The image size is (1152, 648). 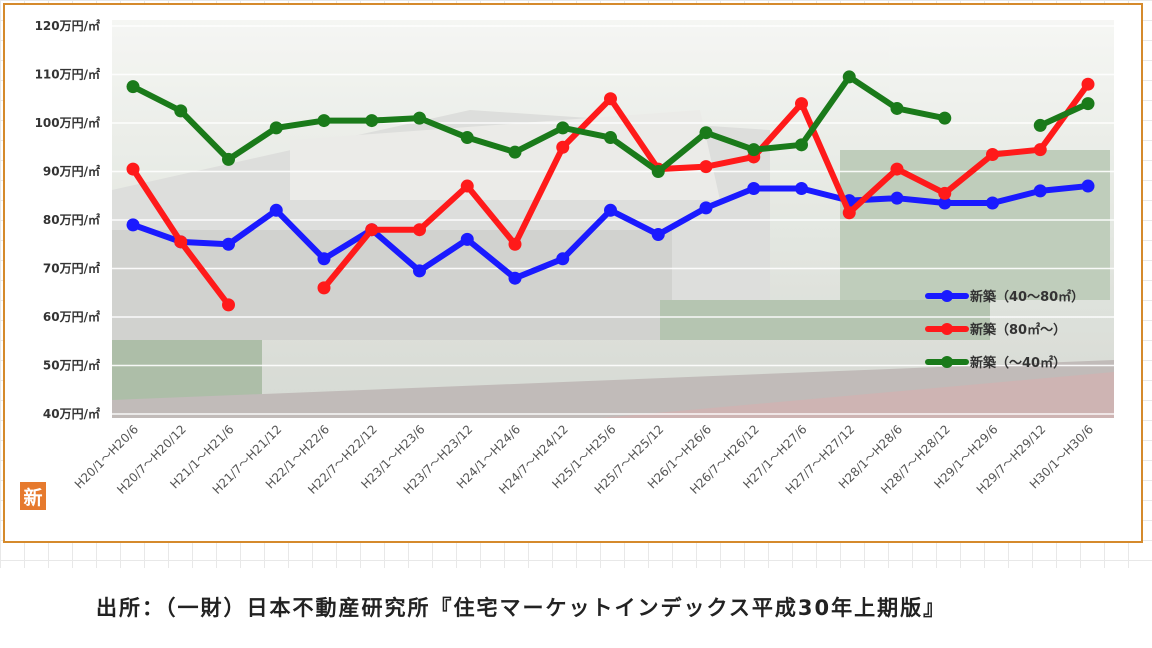 I want to click on y-tick-label: 40万円/㎡, so click(x=71, y=413).